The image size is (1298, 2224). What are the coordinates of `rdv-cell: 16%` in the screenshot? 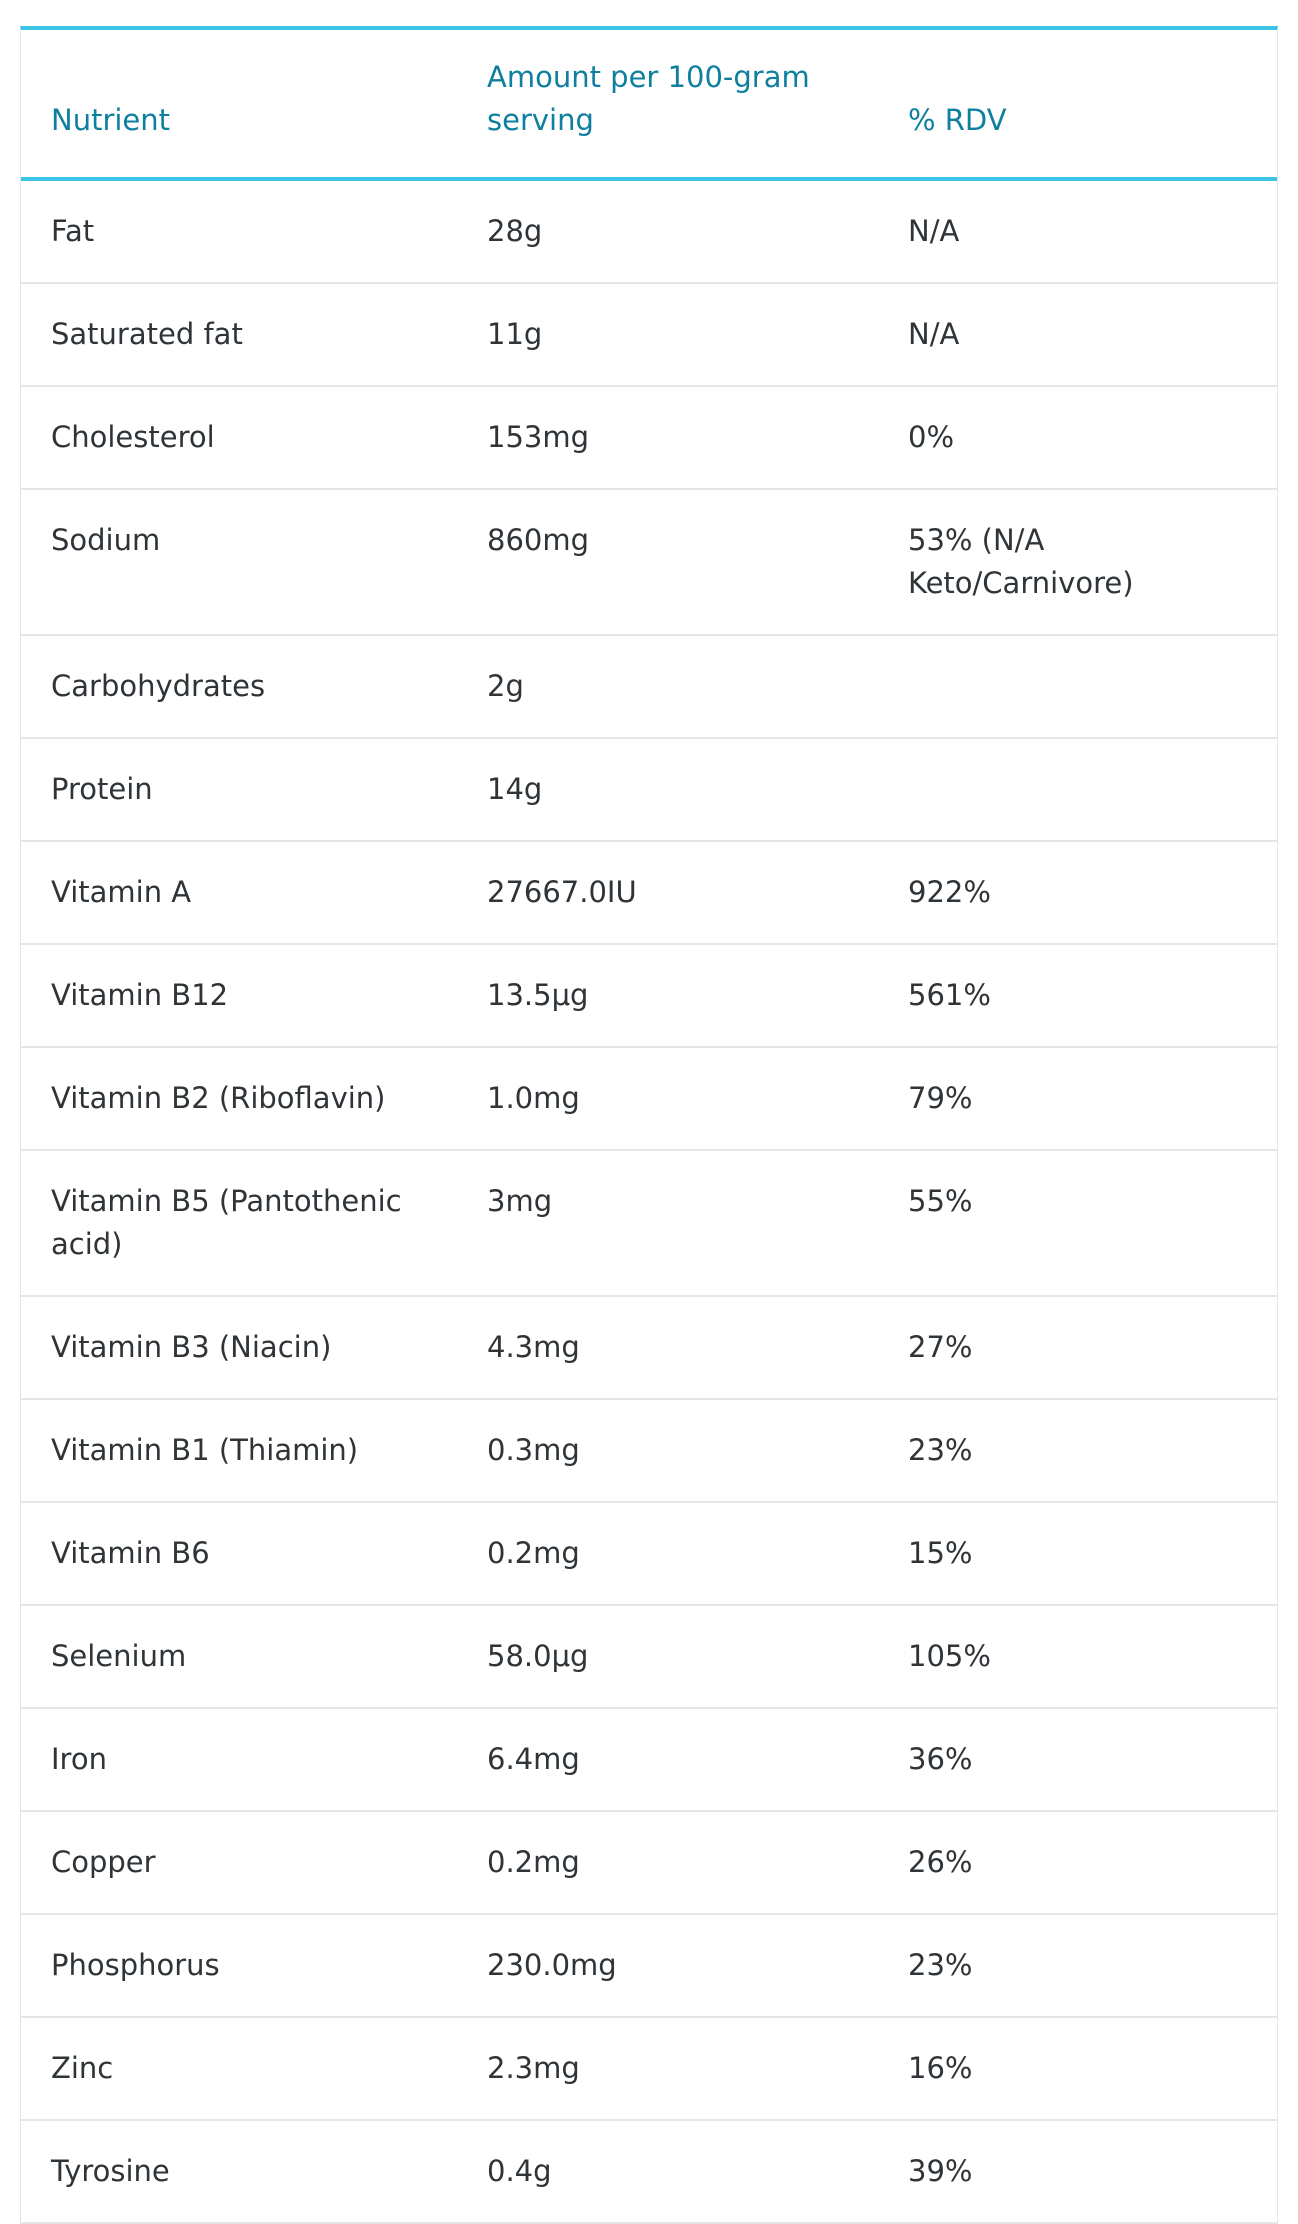 It's located at (1077, 2069).